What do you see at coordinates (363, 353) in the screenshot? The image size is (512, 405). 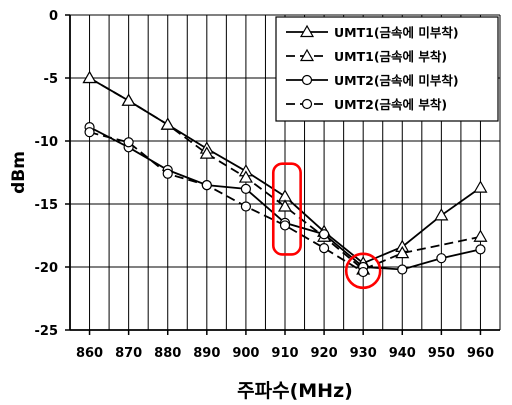 I see `x-tick-label: 930` at bounding box center [363, 353].